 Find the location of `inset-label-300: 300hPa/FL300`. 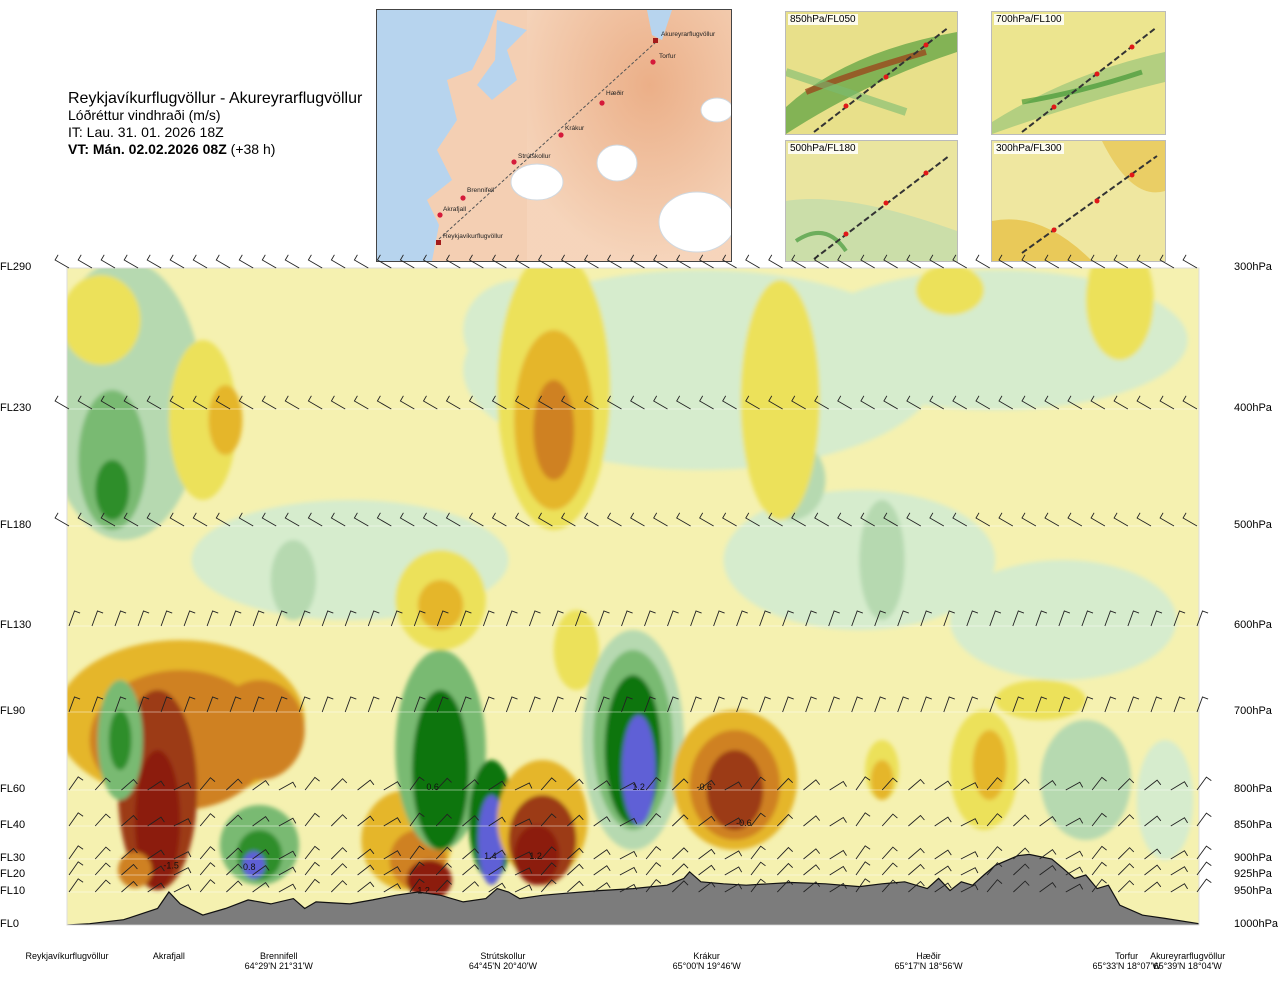

inset-label-300: 300hPa/FL300 is located at coordinates (1029, 148).